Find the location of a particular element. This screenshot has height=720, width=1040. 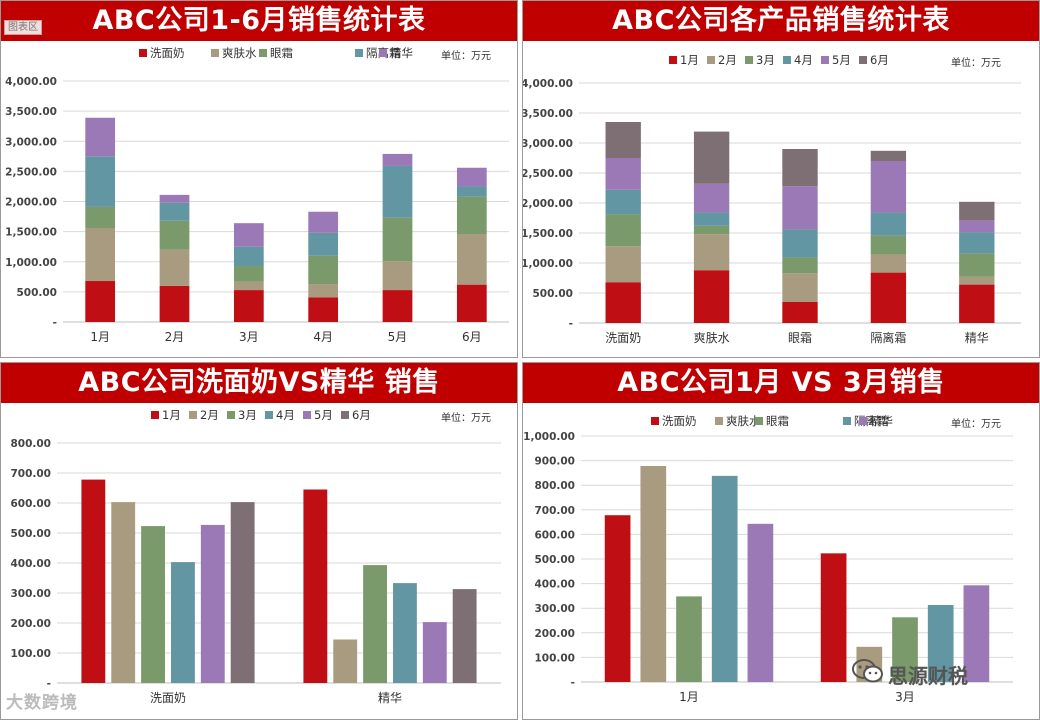

x-tick-label: 5月 is located at coordinates (398, 337).